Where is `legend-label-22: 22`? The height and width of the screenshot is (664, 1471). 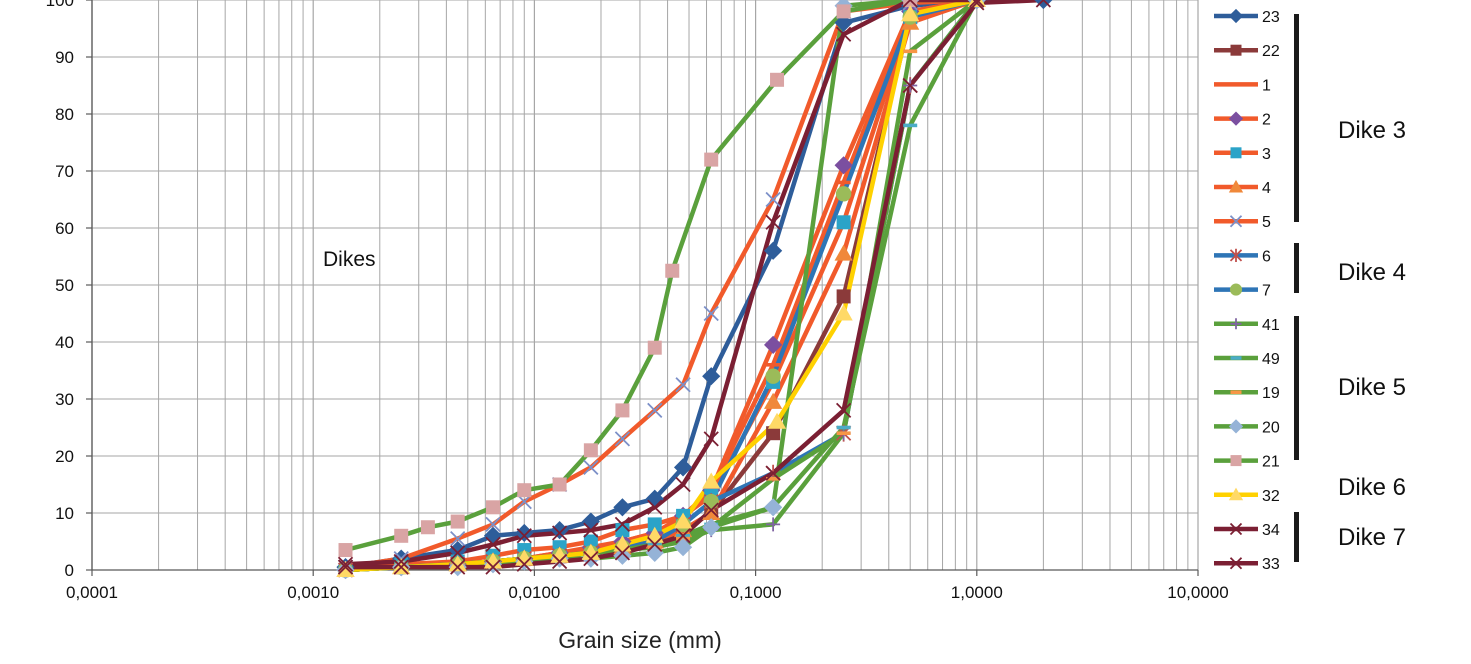 legend-label-22: 22 is located at coordinates (1271, 51).